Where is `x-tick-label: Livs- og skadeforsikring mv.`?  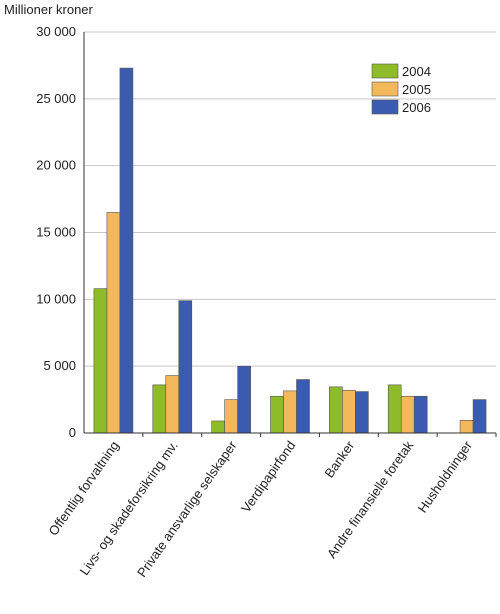 x-tick-label: Livs- og skadeforsikring mv. is located at coordinates (129, 508).